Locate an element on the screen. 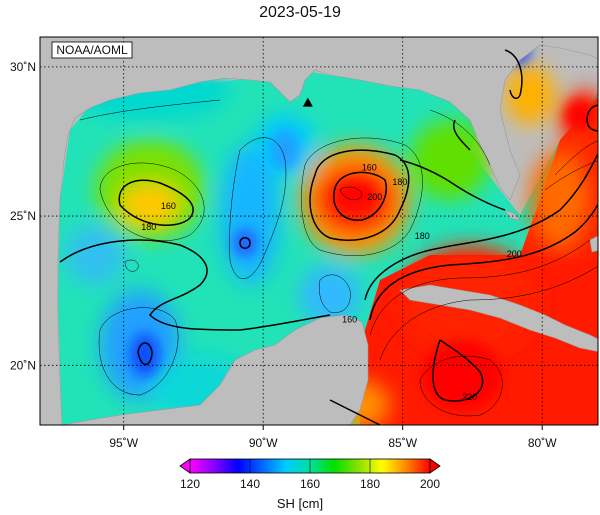  latitude-labels: 20˚N 25˚N 30˚N is located at coordinates (23, 216).